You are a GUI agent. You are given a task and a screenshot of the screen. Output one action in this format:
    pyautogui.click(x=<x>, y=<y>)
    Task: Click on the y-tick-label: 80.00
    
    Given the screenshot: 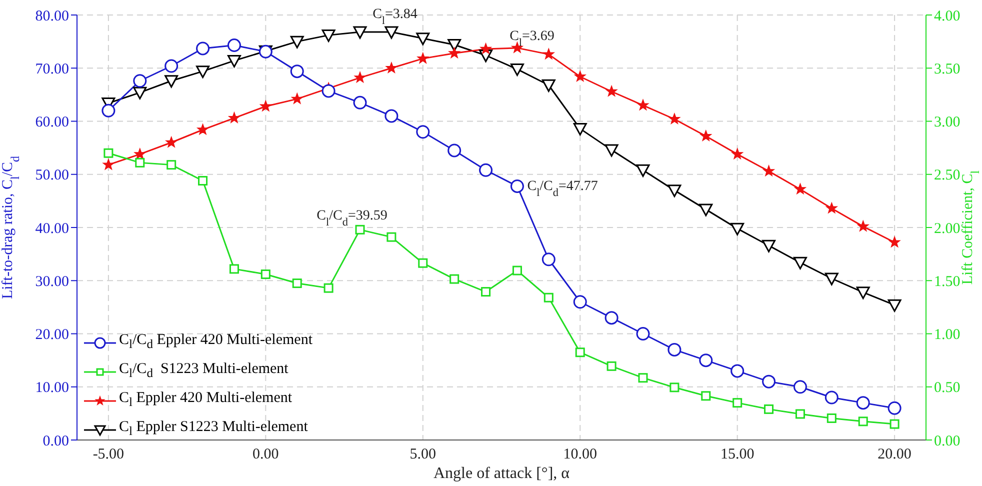 What is the action you would take?
    pyautogui.click(x=52, y=16)
    